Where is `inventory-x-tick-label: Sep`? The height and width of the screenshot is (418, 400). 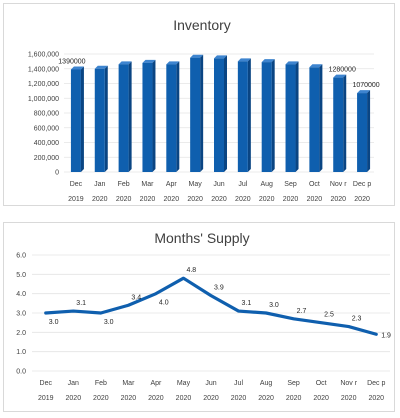 inventory-x-tick-label: Sep is located at coordinates (290, 184).